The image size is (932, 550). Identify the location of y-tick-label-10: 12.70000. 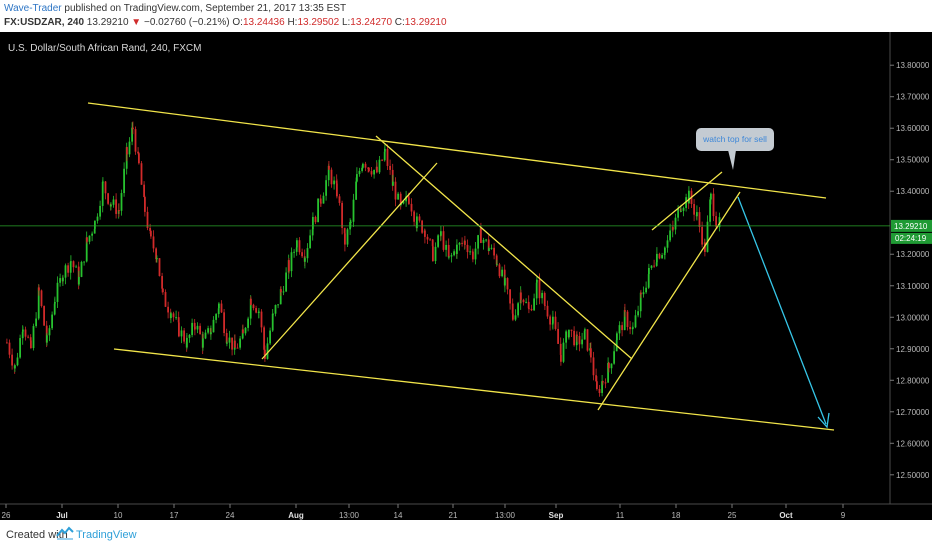
(913, 412).